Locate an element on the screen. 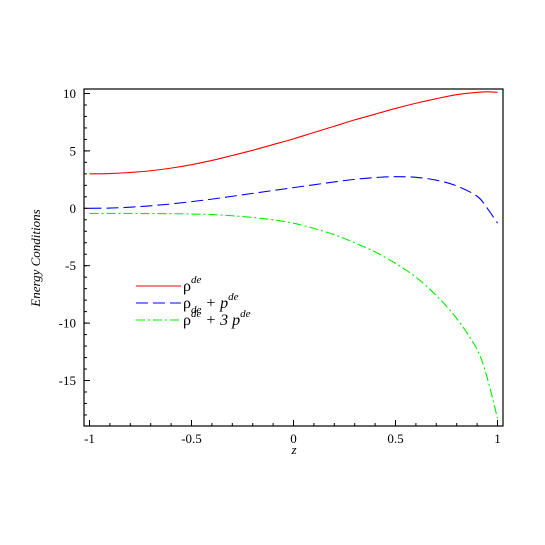  y-tick-label: -10 is located at coordinates (67, 323).